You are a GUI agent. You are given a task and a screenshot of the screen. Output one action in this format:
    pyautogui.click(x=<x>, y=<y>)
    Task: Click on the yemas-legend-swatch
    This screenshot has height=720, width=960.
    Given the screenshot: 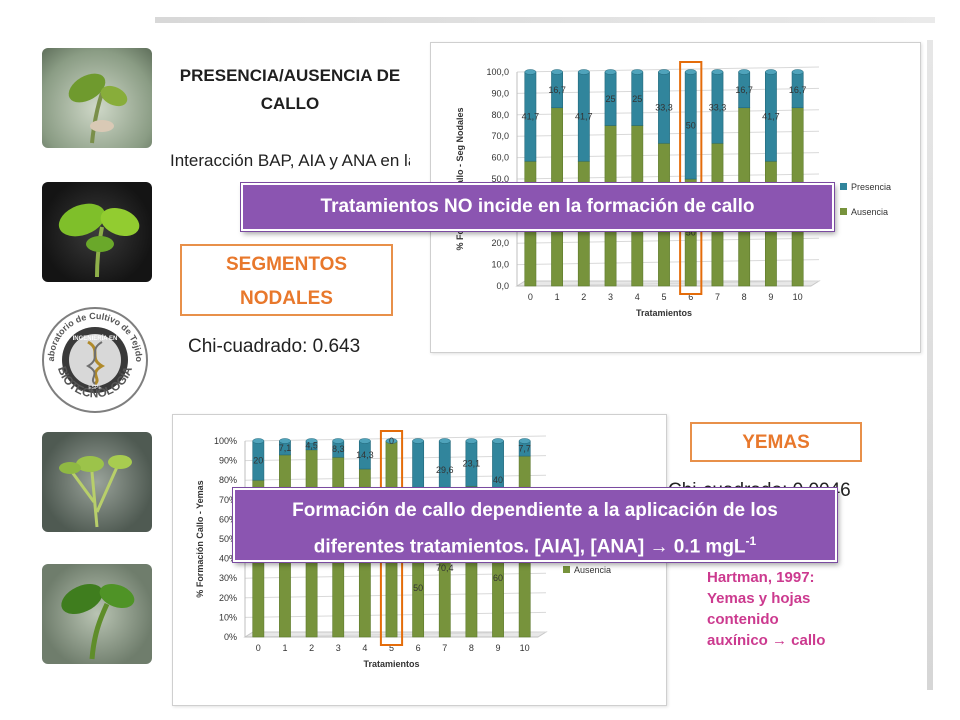 What is the action you would take?
    pyautogui.click(x=566, y=569)
    